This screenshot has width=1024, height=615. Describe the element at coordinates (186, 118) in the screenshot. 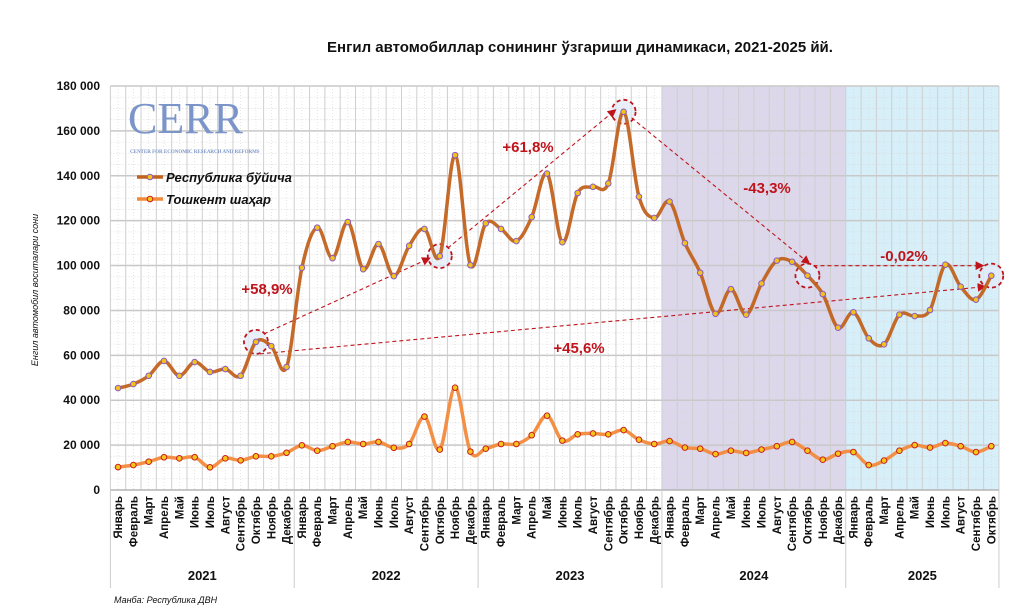

I see `logo-text: CERR` at that location.